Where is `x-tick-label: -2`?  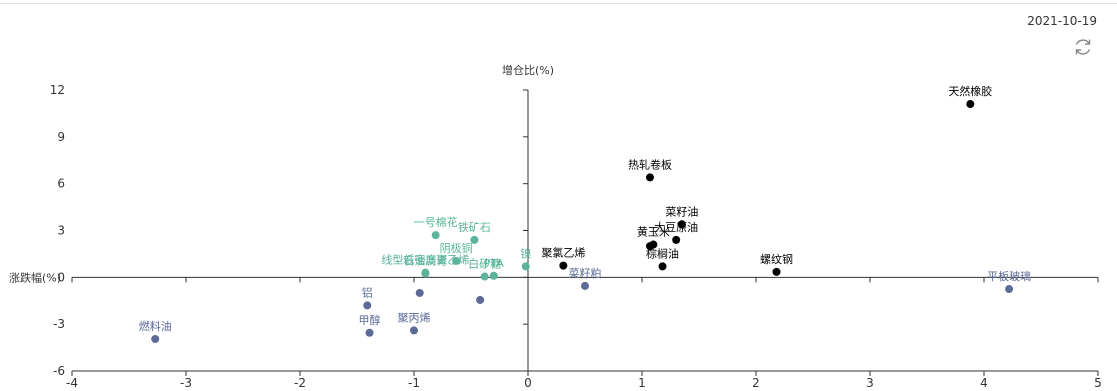
x-tick-label: -2 is located at coordinates (300, 383).